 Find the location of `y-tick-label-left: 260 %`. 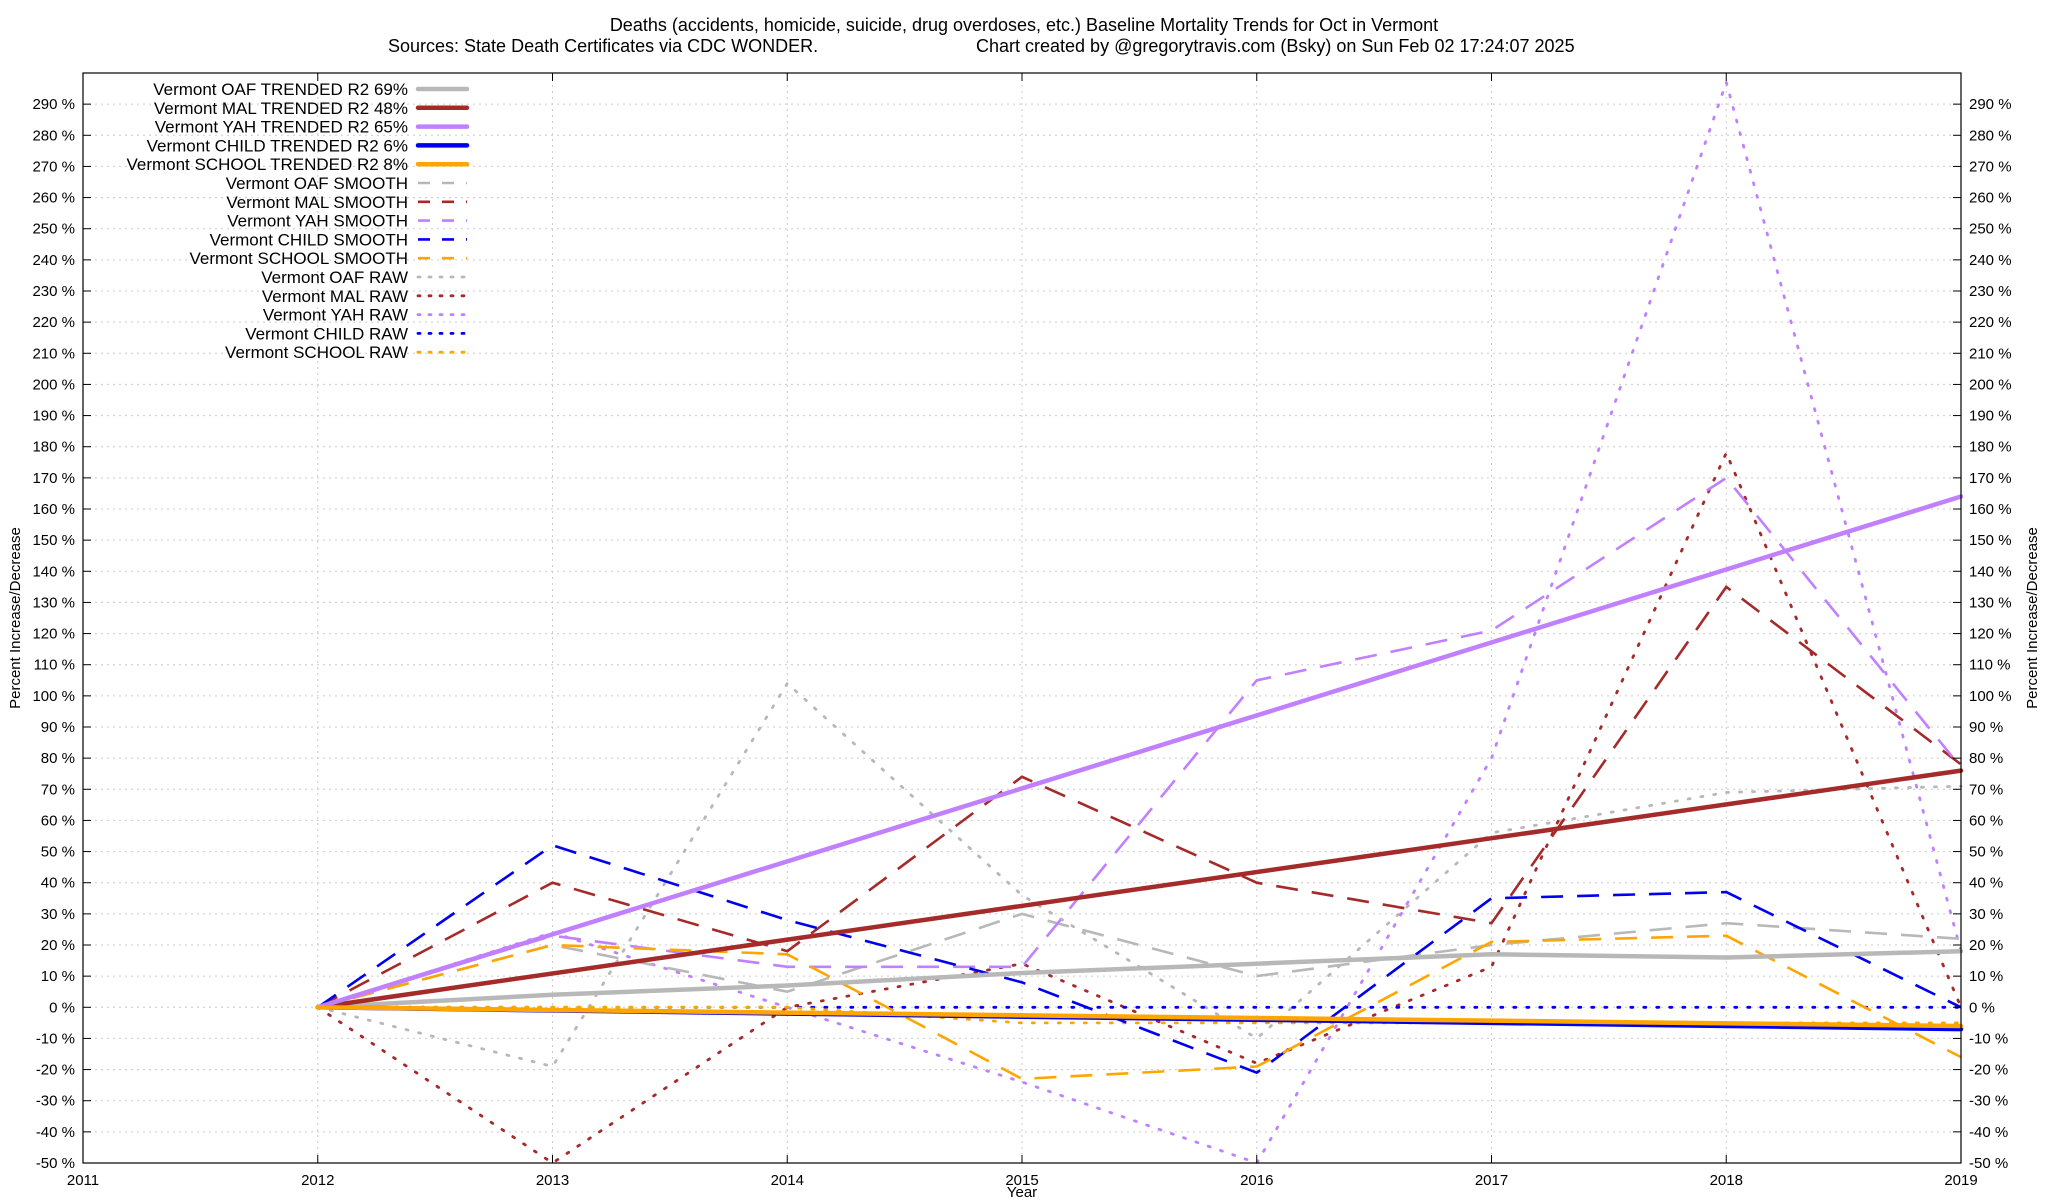

y-tick-label-left: 260 % is located at coordinates (53, 198).